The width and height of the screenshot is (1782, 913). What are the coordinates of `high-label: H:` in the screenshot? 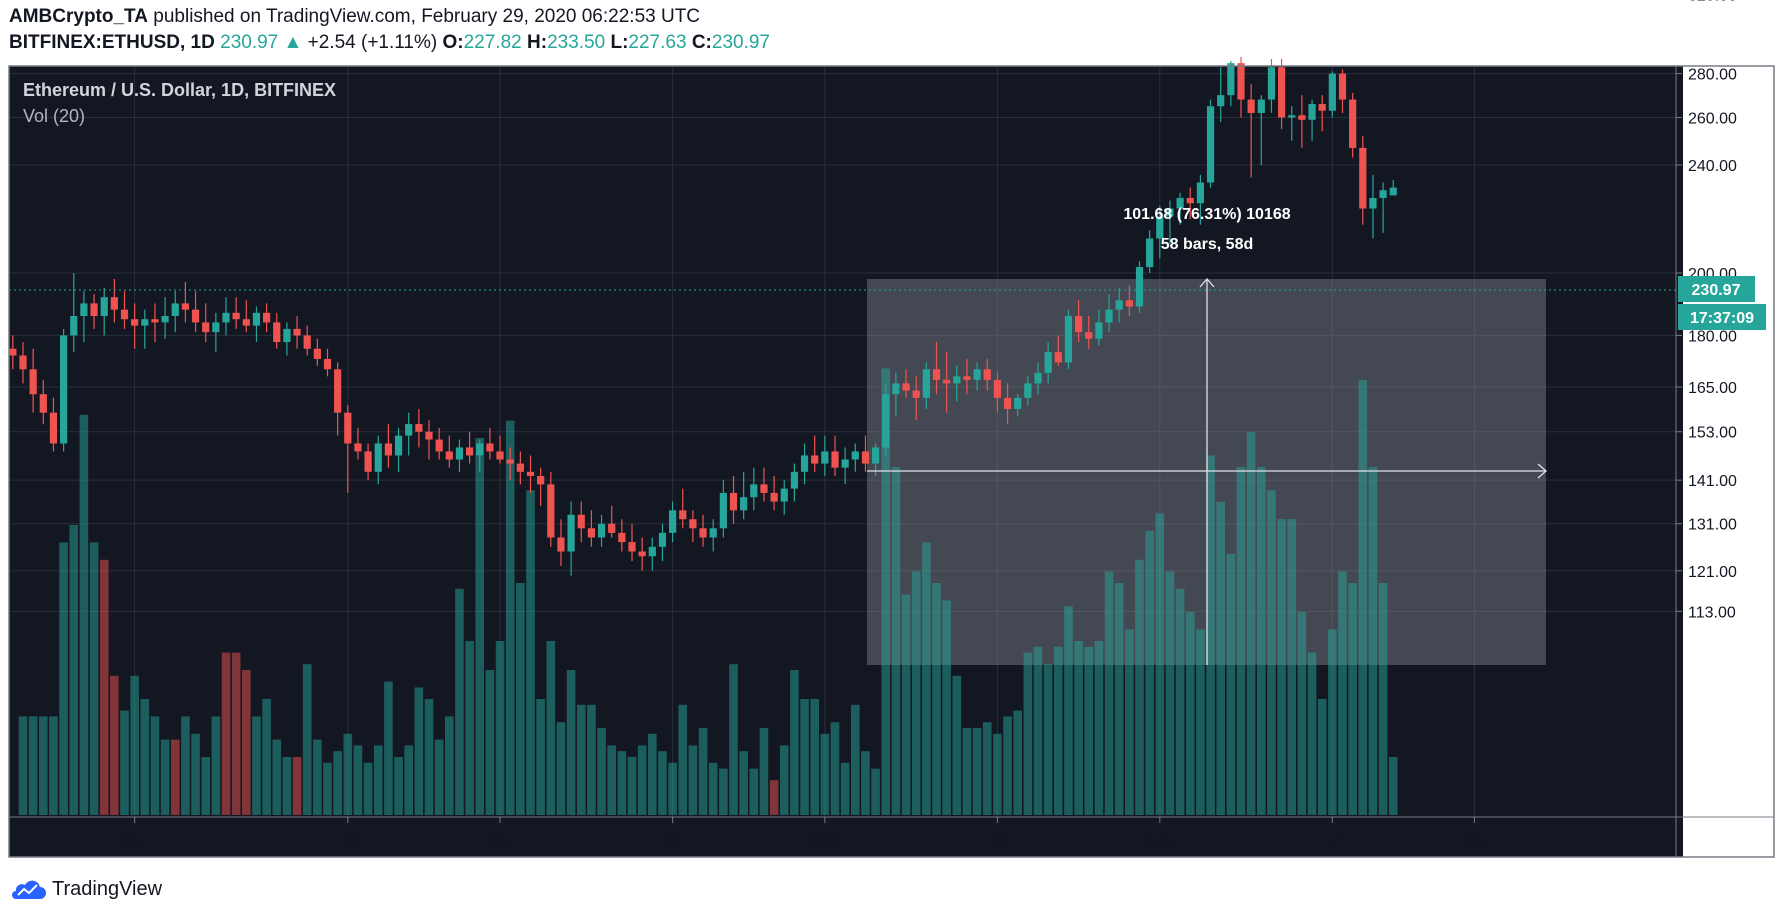 It's located at (537, 42).